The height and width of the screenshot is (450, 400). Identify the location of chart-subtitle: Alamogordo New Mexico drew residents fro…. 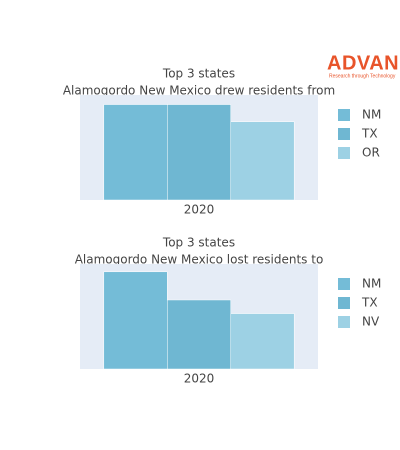
(199, 91).